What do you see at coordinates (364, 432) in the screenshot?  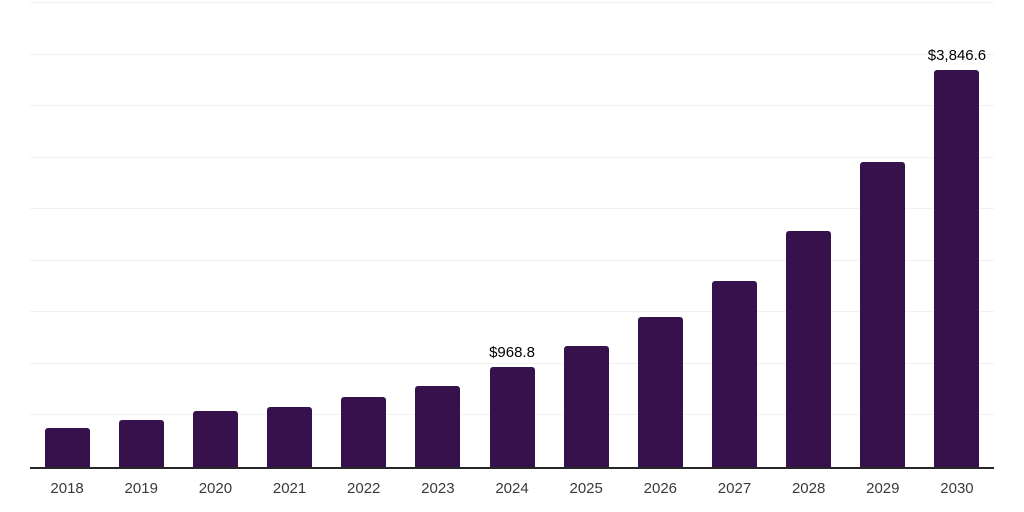 I see `bar-2022` at bounding box center [364, 432].